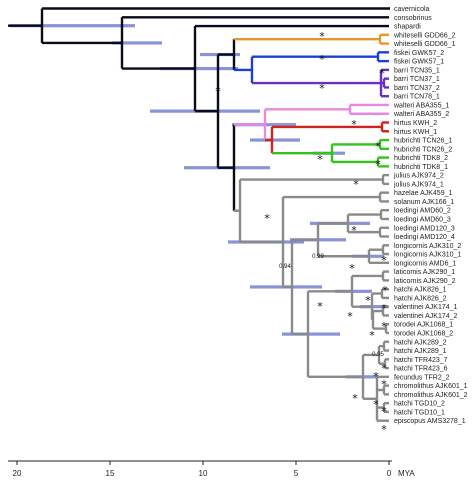 The image size is (474, 484). I want to click on tip-label: loedingi AMD120_3, so click(424, 228).